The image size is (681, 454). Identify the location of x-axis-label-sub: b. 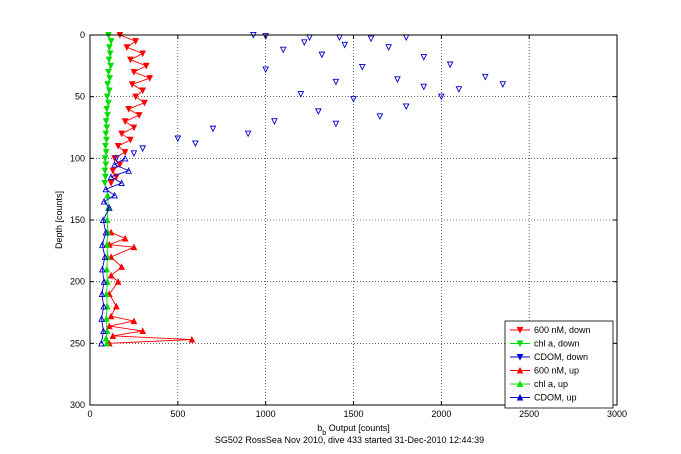
(324, 433).